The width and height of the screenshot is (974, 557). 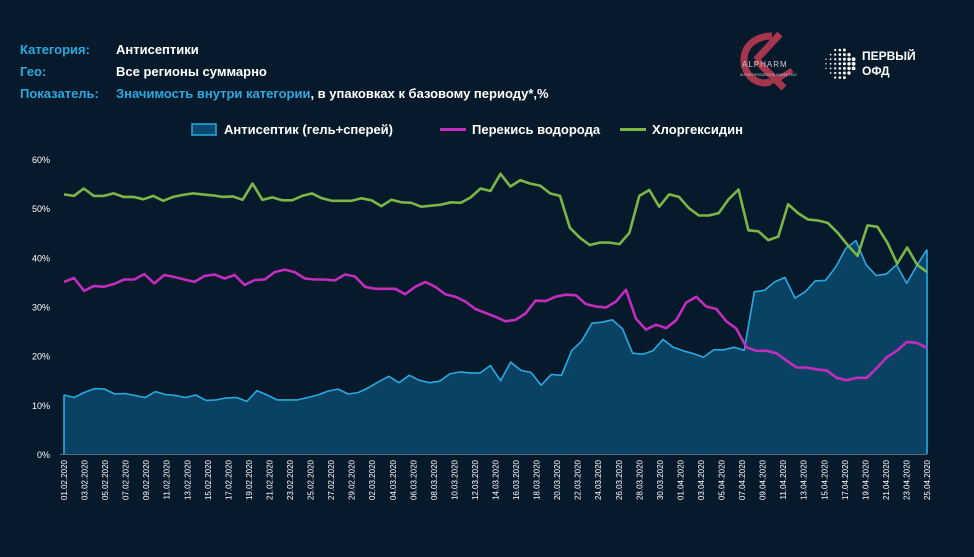 What do you see at coordinates (475, 479) in the screenshot?
I see `x-tick-label: 12.03.2020` at bounding box center [475, 479].